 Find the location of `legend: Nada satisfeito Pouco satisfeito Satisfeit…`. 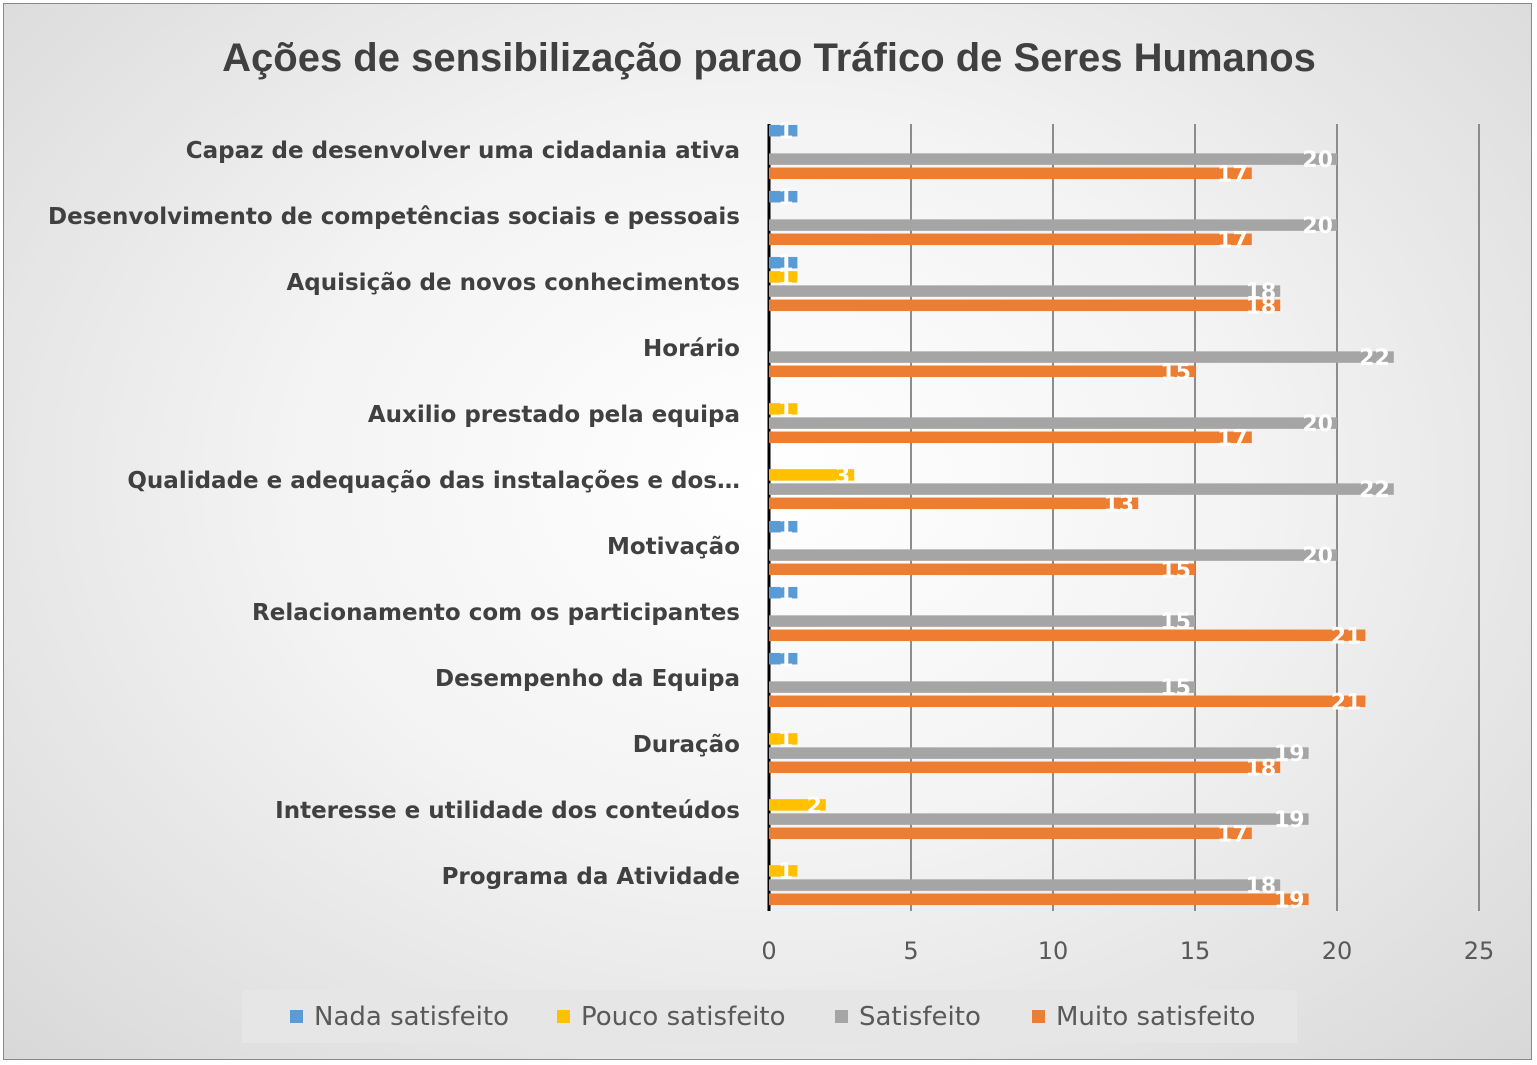

legend: Nada satisfeito Pouco satisfeito Satisfeit… is located at coordinates (769, 1016).